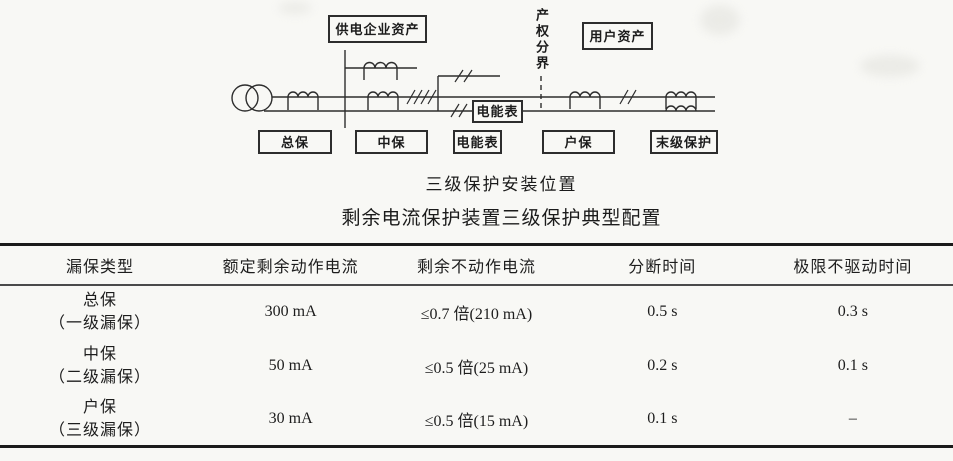 This screenshot has width=953, height=461. Describe the element at coordinates (852, 418) in the screenshot. I see `cell-limit-time: –` at that location.